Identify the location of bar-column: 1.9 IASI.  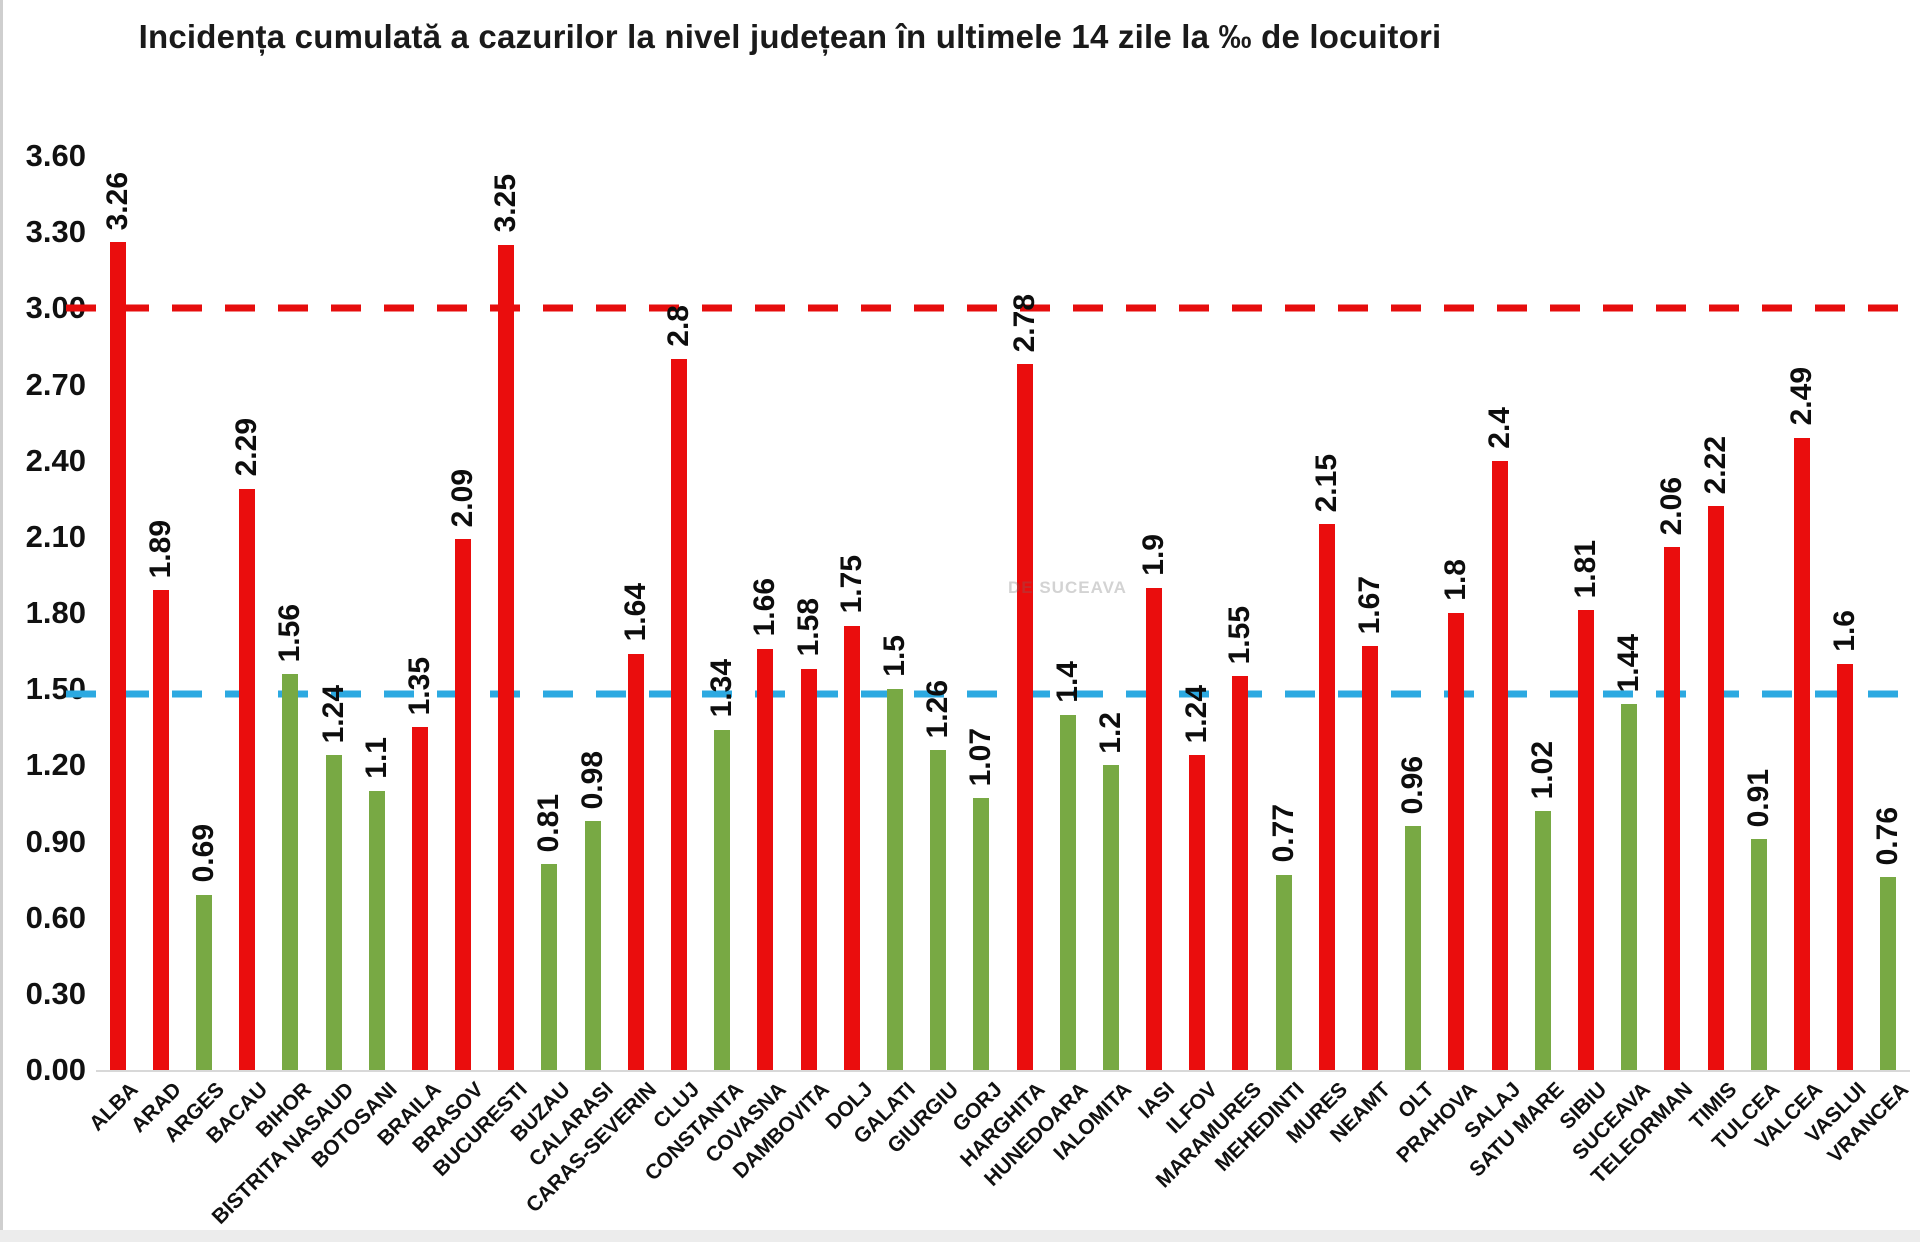
(1156, 639).